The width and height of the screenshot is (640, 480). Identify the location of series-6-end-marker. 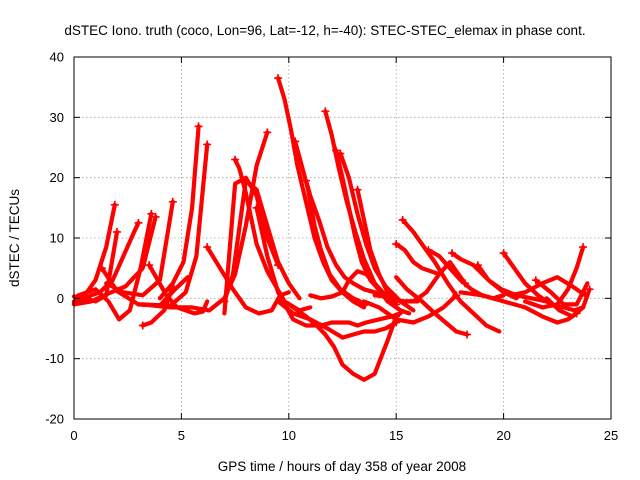
(172, 201).